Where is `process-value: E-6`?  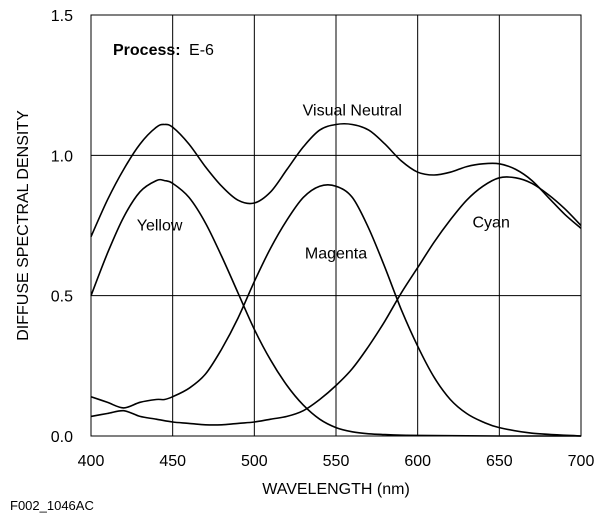 process-value: E-6 is located at coordinates (201, 50).